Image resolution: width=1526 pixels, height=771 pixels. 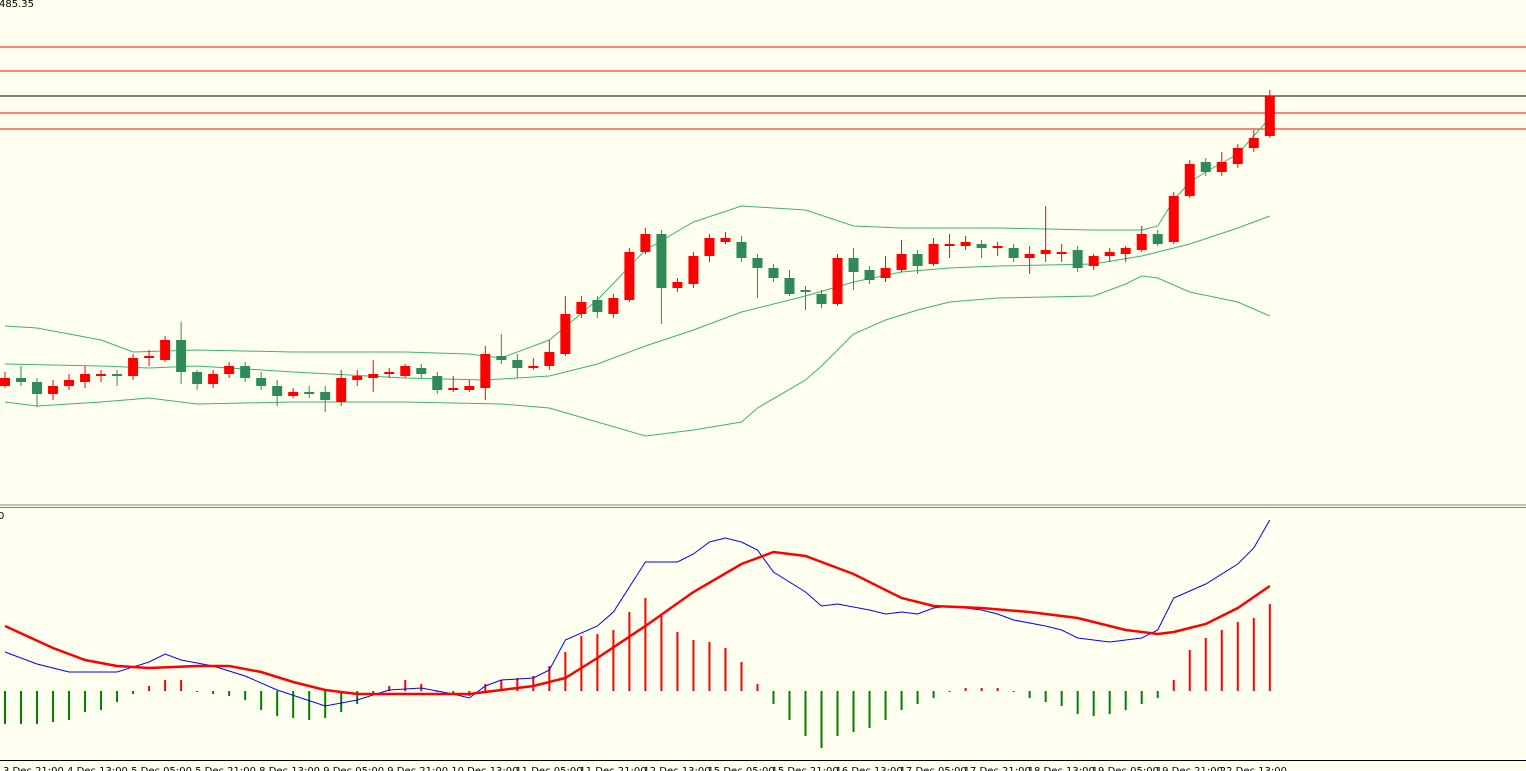 What do you see at coordinates (740, 768) in the screenshot?
I see `x-tick-label: 15 Dec 05:00` at bounding box center [740, 768].